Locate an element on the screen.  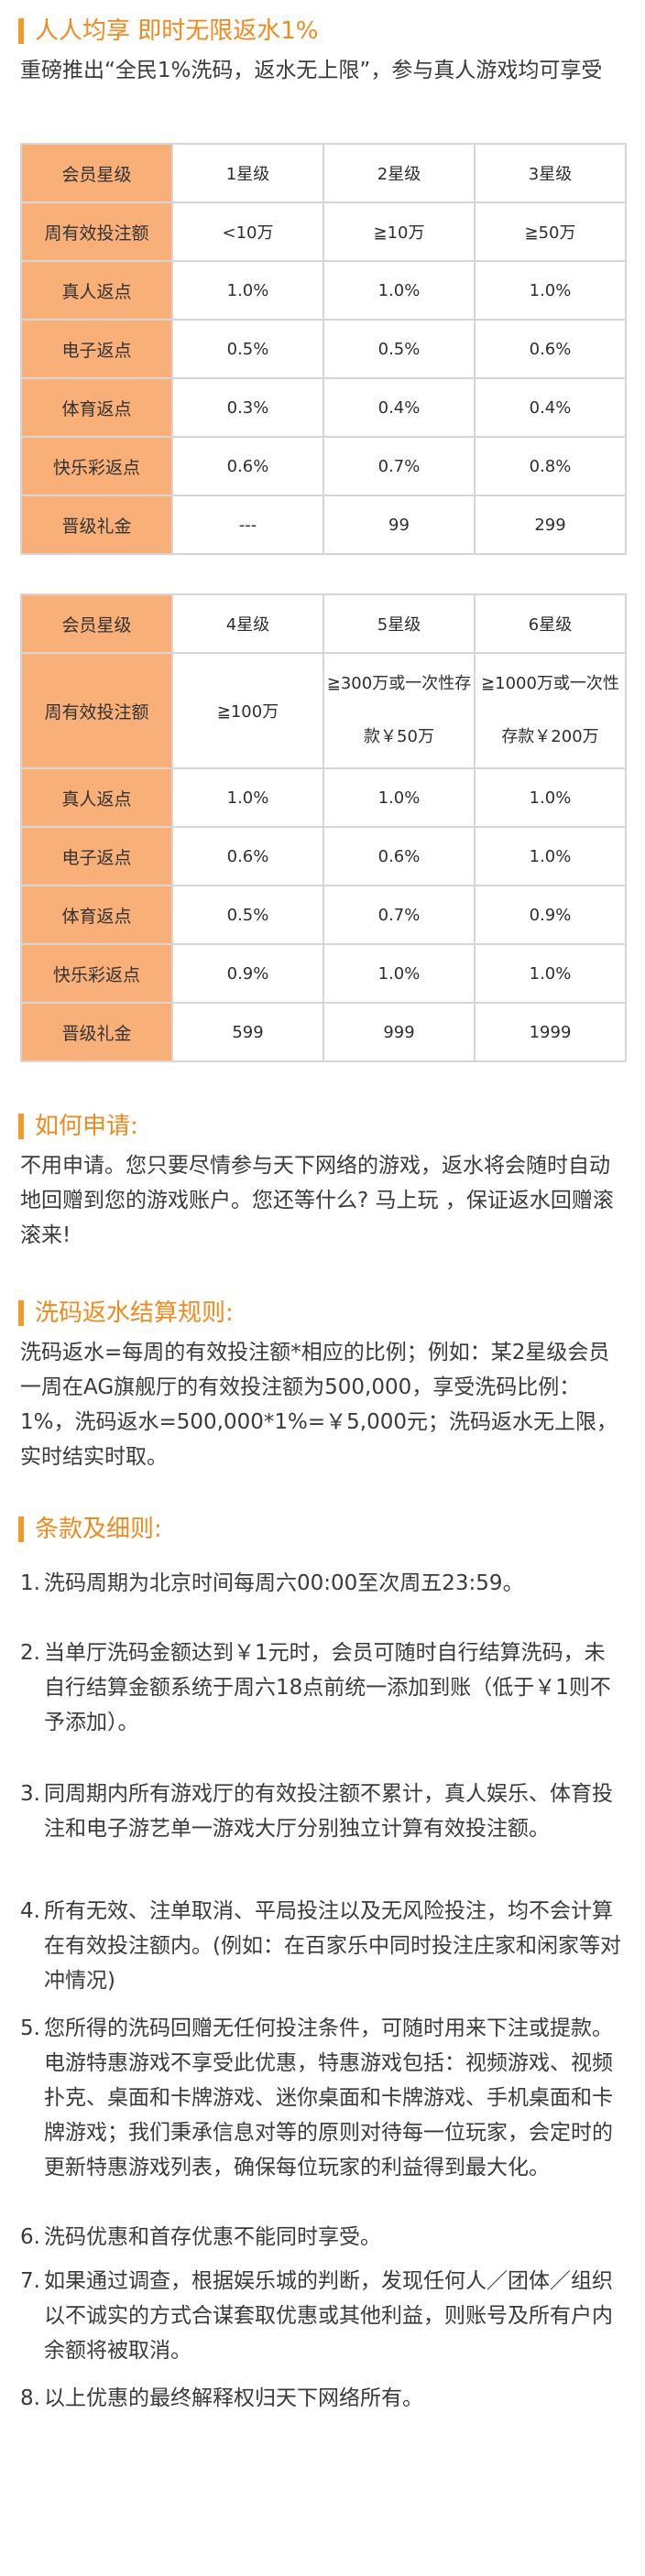
table-row: 体育返点 0.5% 0.7% 0.9% is located at coordinates (323, 915).